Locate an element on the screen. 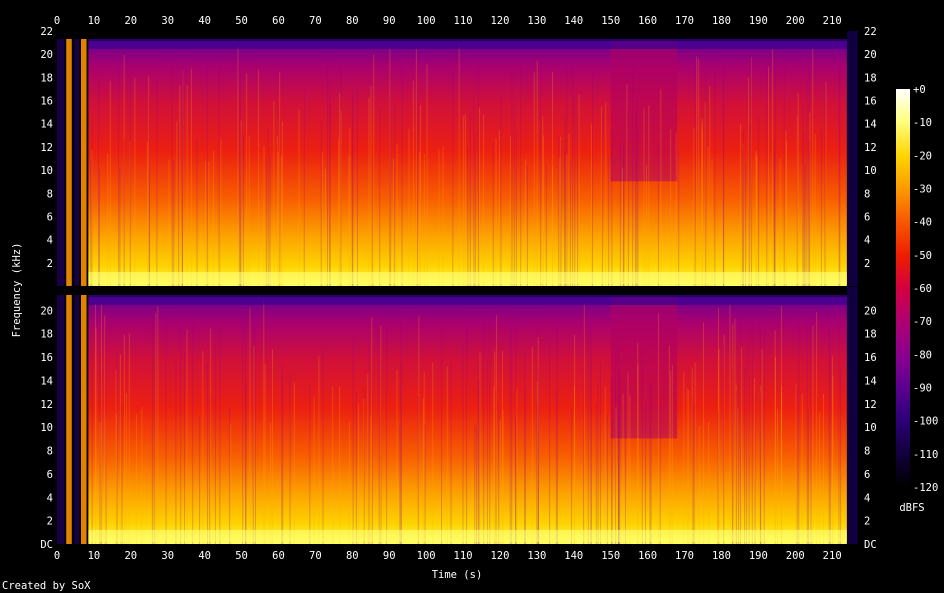 This screenshot has height=593, width=944. colorbar-tick-label: -60 is located at coordinates (922, 289).